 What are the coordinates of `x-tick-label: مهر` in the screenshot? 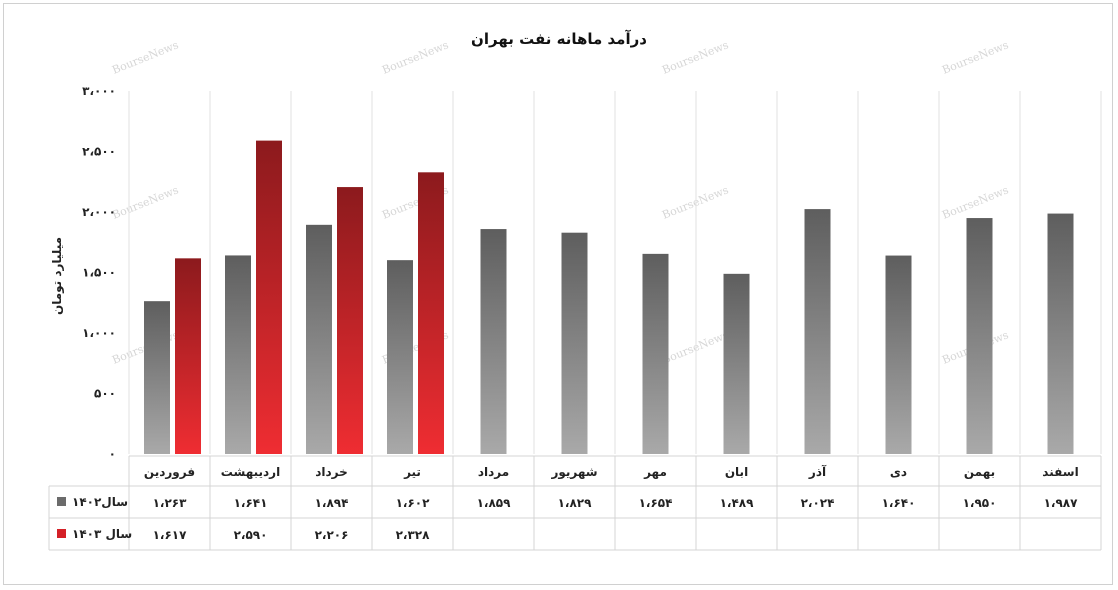 It's located at (655, 472).